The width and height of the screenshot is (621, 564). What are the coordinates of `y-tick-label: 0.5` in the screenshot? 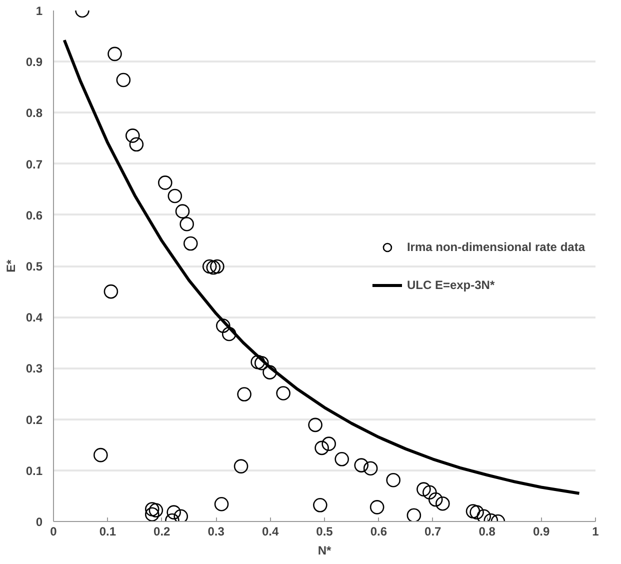 It's located at (34, 267).